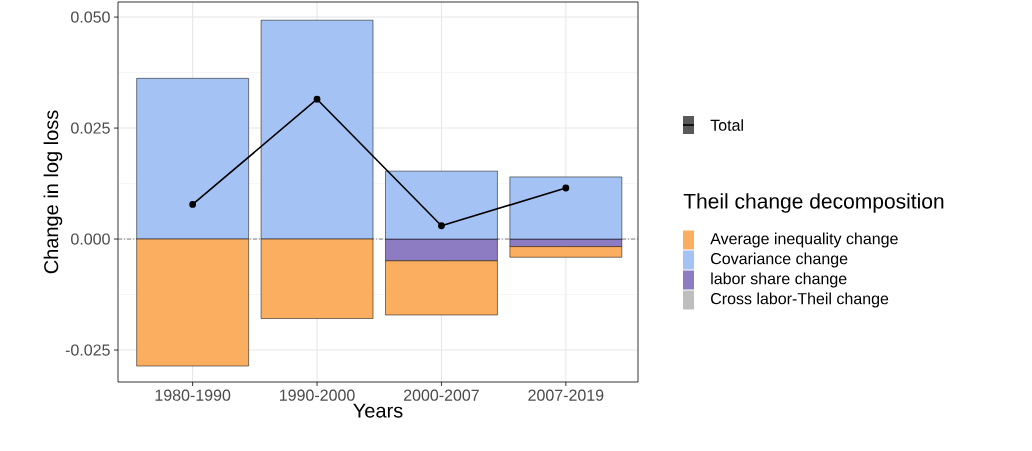 This screenshot has height=451, width=1032. What do you see at coordinates (779, 260) in the screenshot?
I see `legend-label: Covariance change` at bounding box center [779, 260].